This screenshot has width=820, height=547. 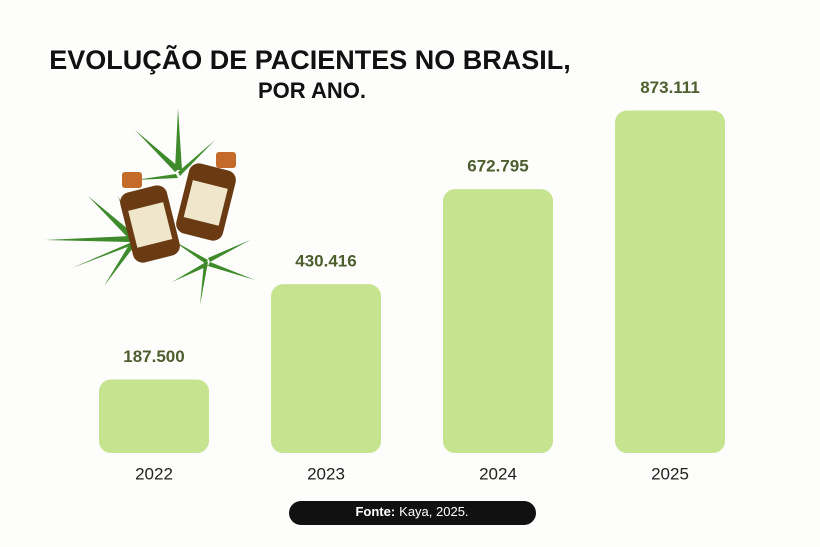 I want to click on source-pill, so click(x=412, y=513).